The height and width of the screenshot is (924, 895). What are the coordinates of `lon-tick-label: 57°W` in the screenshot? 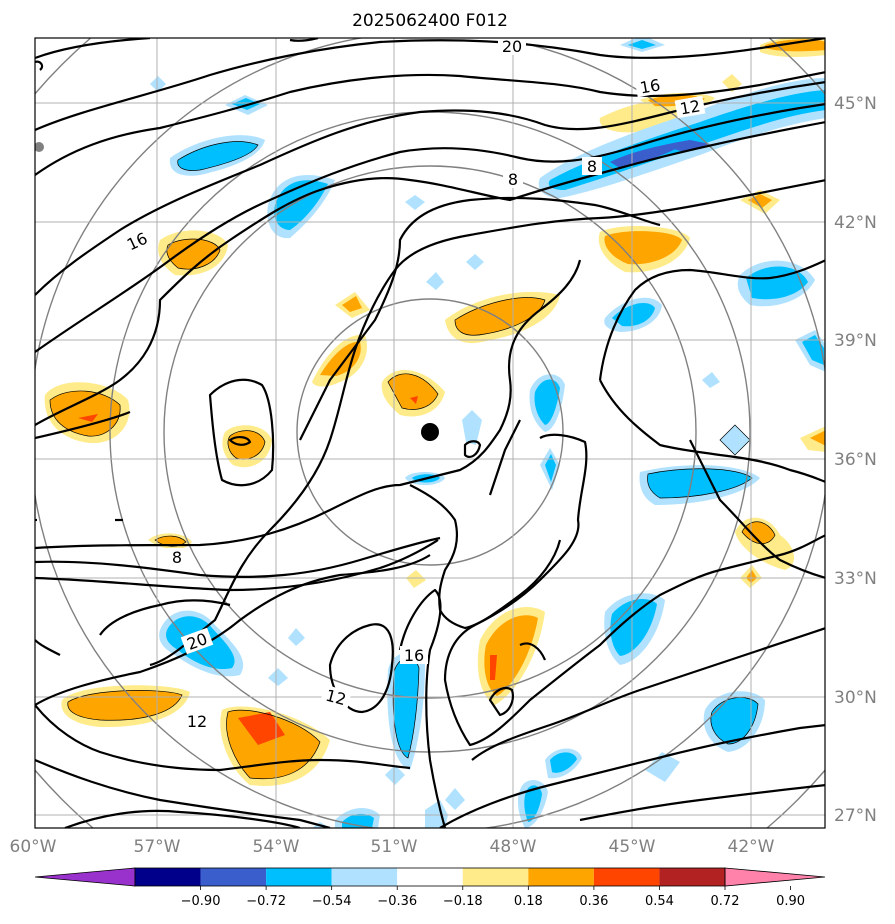 It's located at (157, 847).